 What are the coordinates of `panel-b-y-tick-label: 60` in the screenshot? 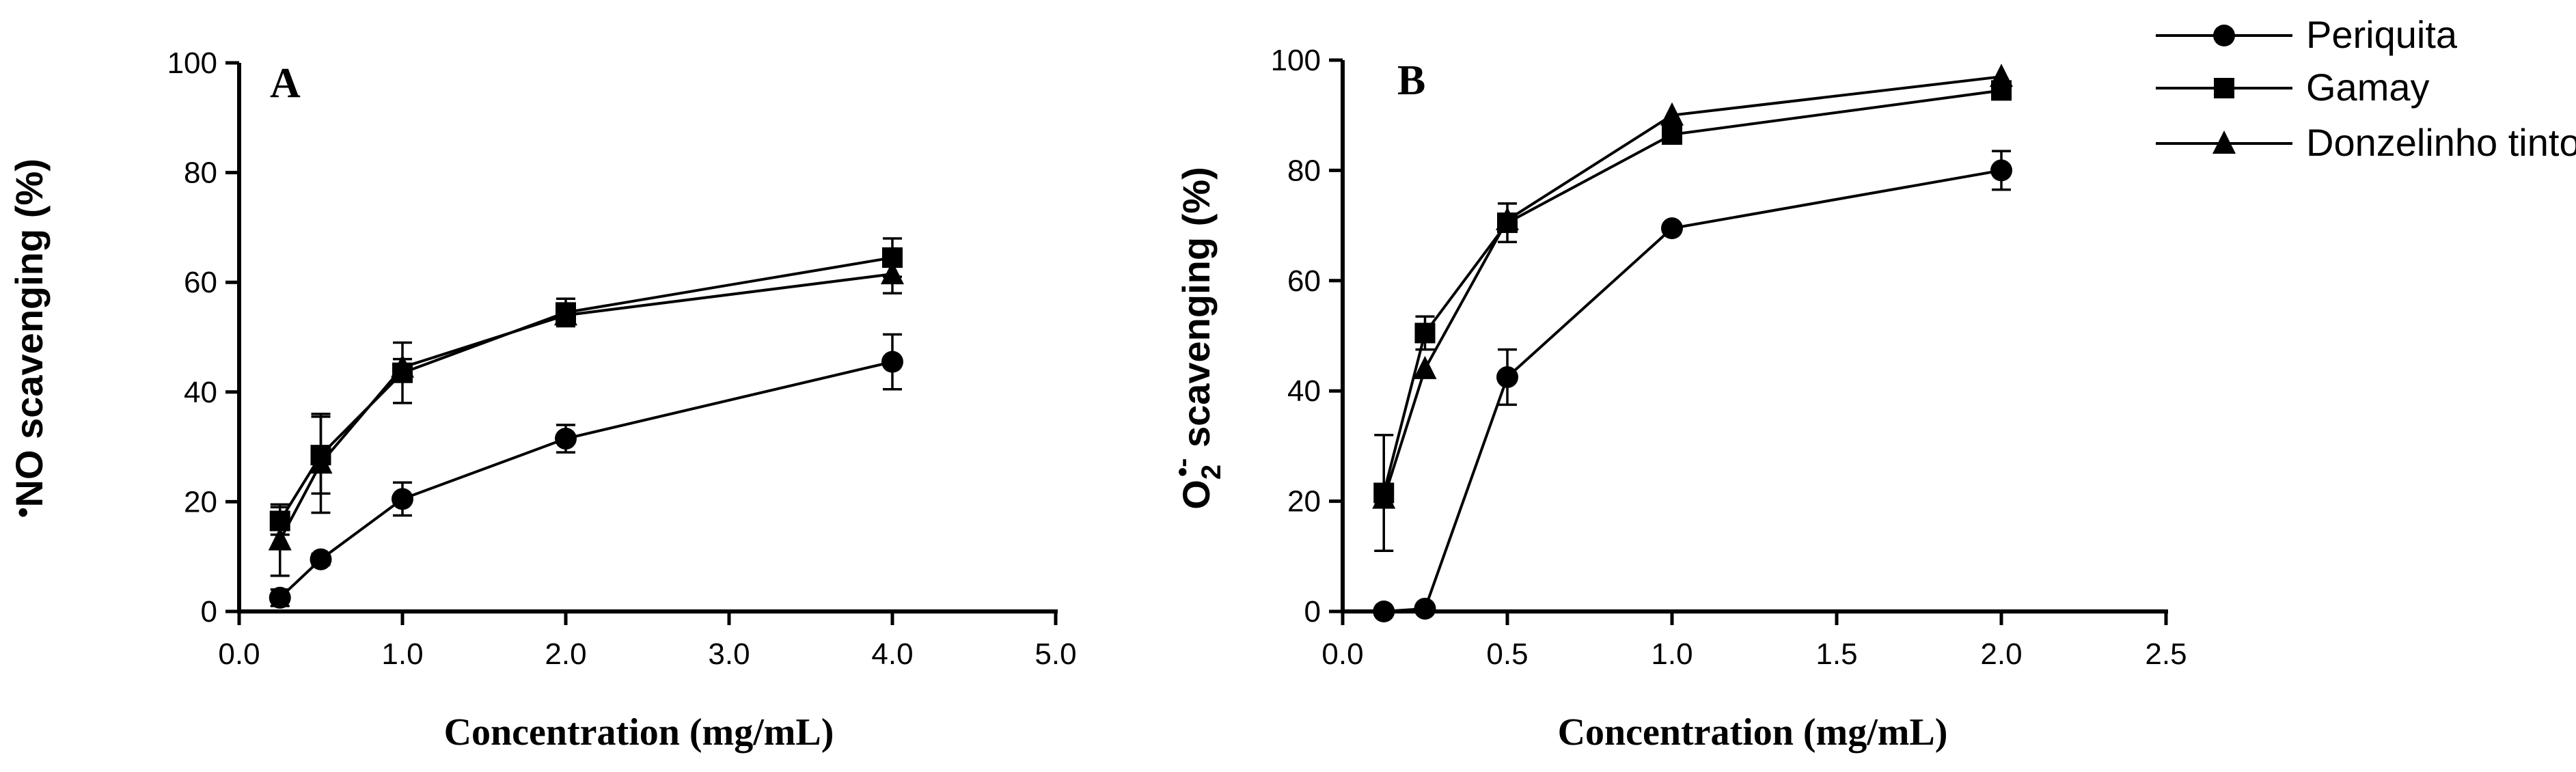 It's located at (1304, 281).